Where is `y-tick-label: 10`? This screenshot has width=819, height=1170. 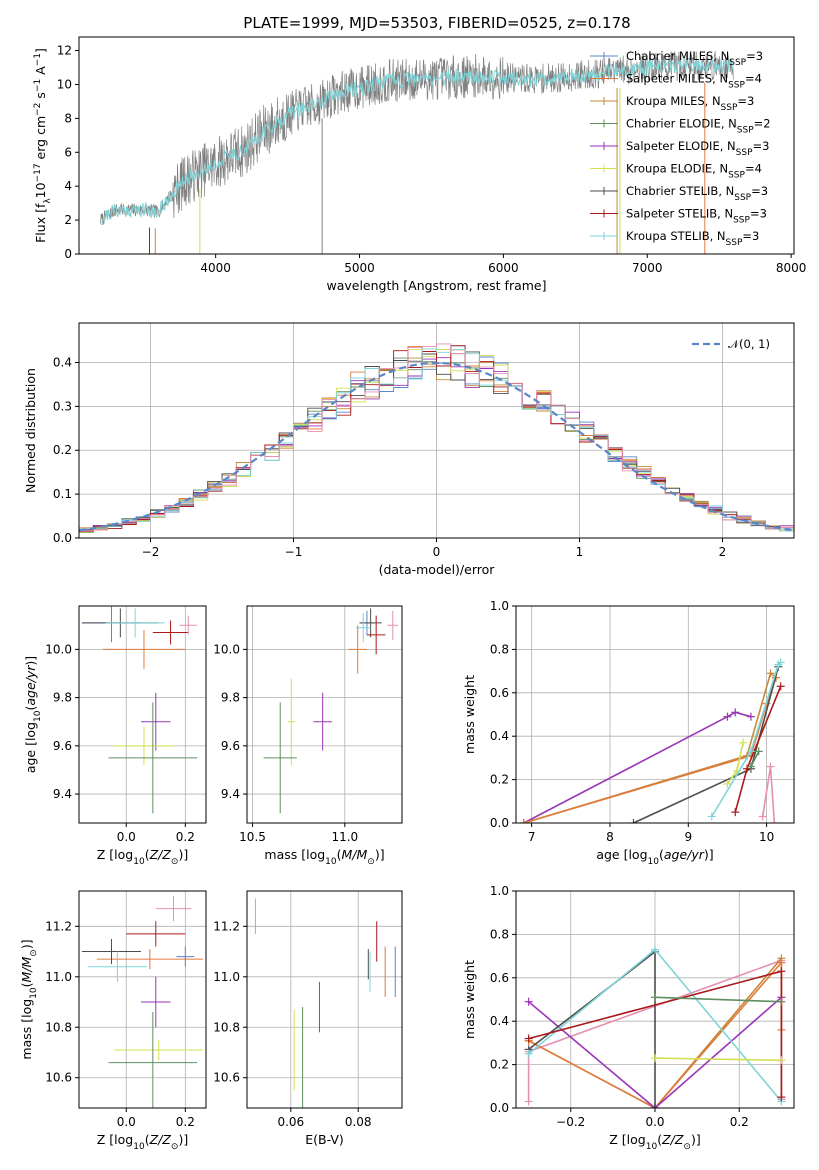 y-tick-label: 10 is located at coordinates (64, 84).